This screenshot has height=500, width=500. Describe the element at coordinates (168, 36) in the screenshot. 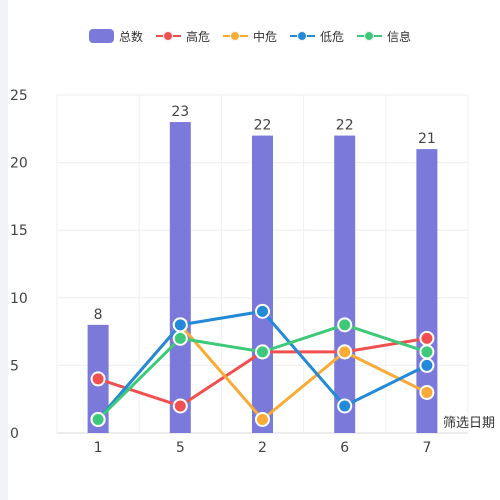

I see `legend-swatch-high` at that location.